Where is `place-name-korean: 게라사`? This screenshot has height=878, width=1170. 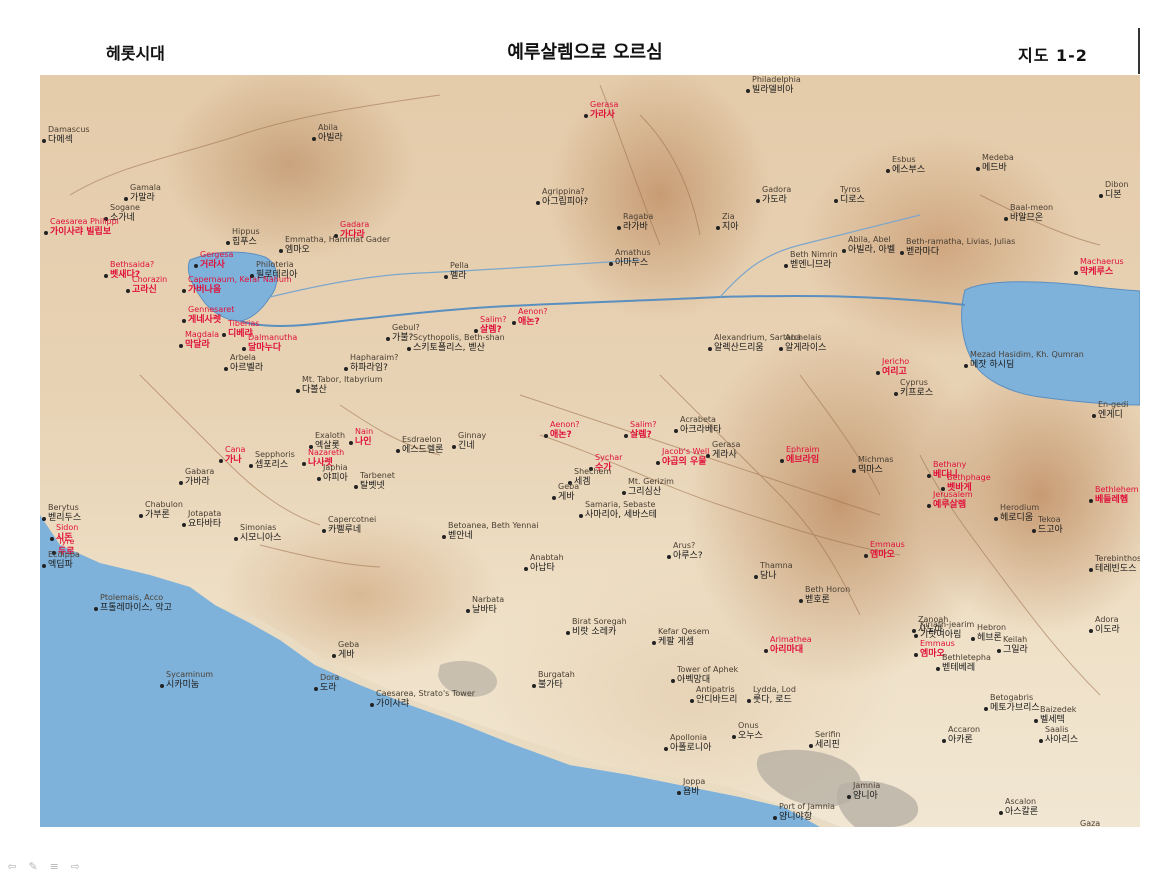 place-name-korean: 게라사 is located at coordinates (724, 455).